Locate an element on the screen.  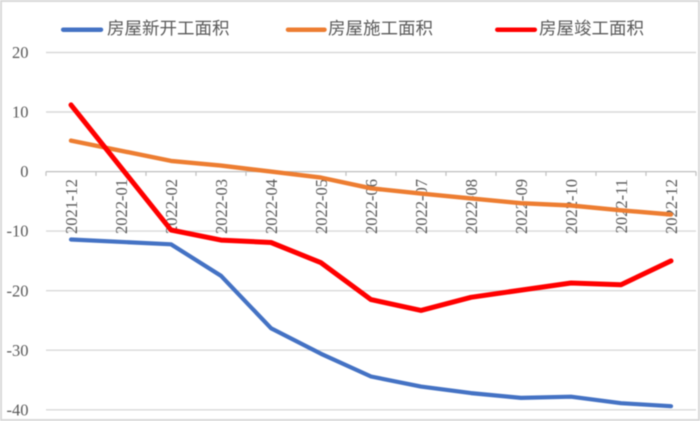
svg-text: 2022-04 is located at coordinates (271, 206).